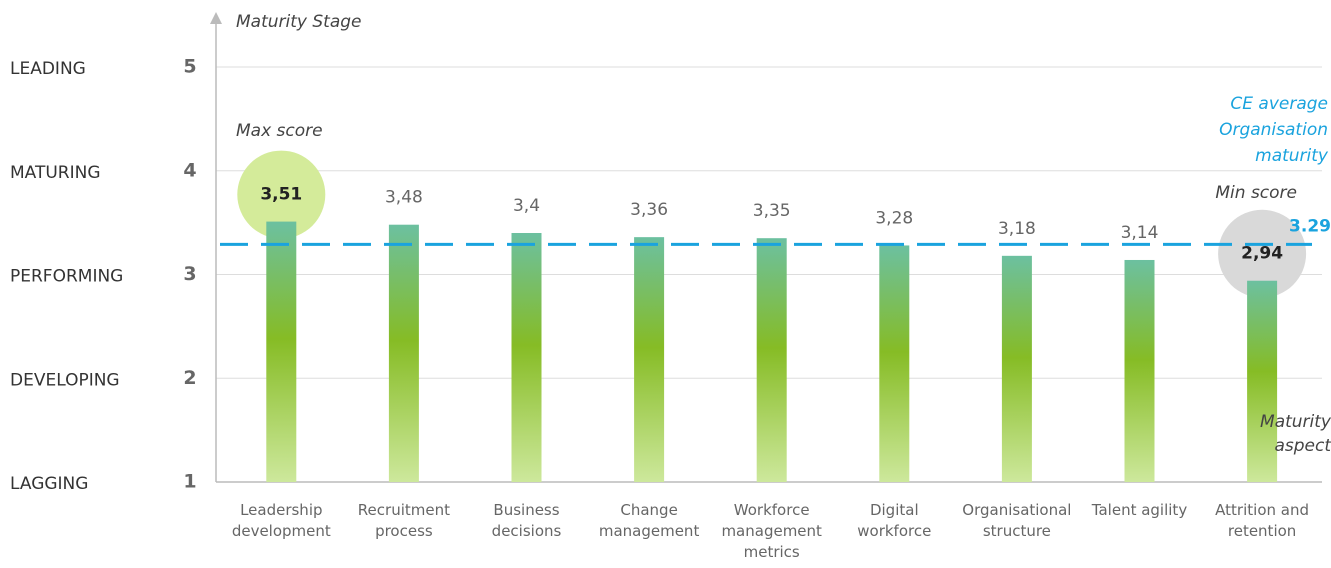 This screenshot has height=568, width=1331. I want to click on value-label: 3,51, so click(281, 195).